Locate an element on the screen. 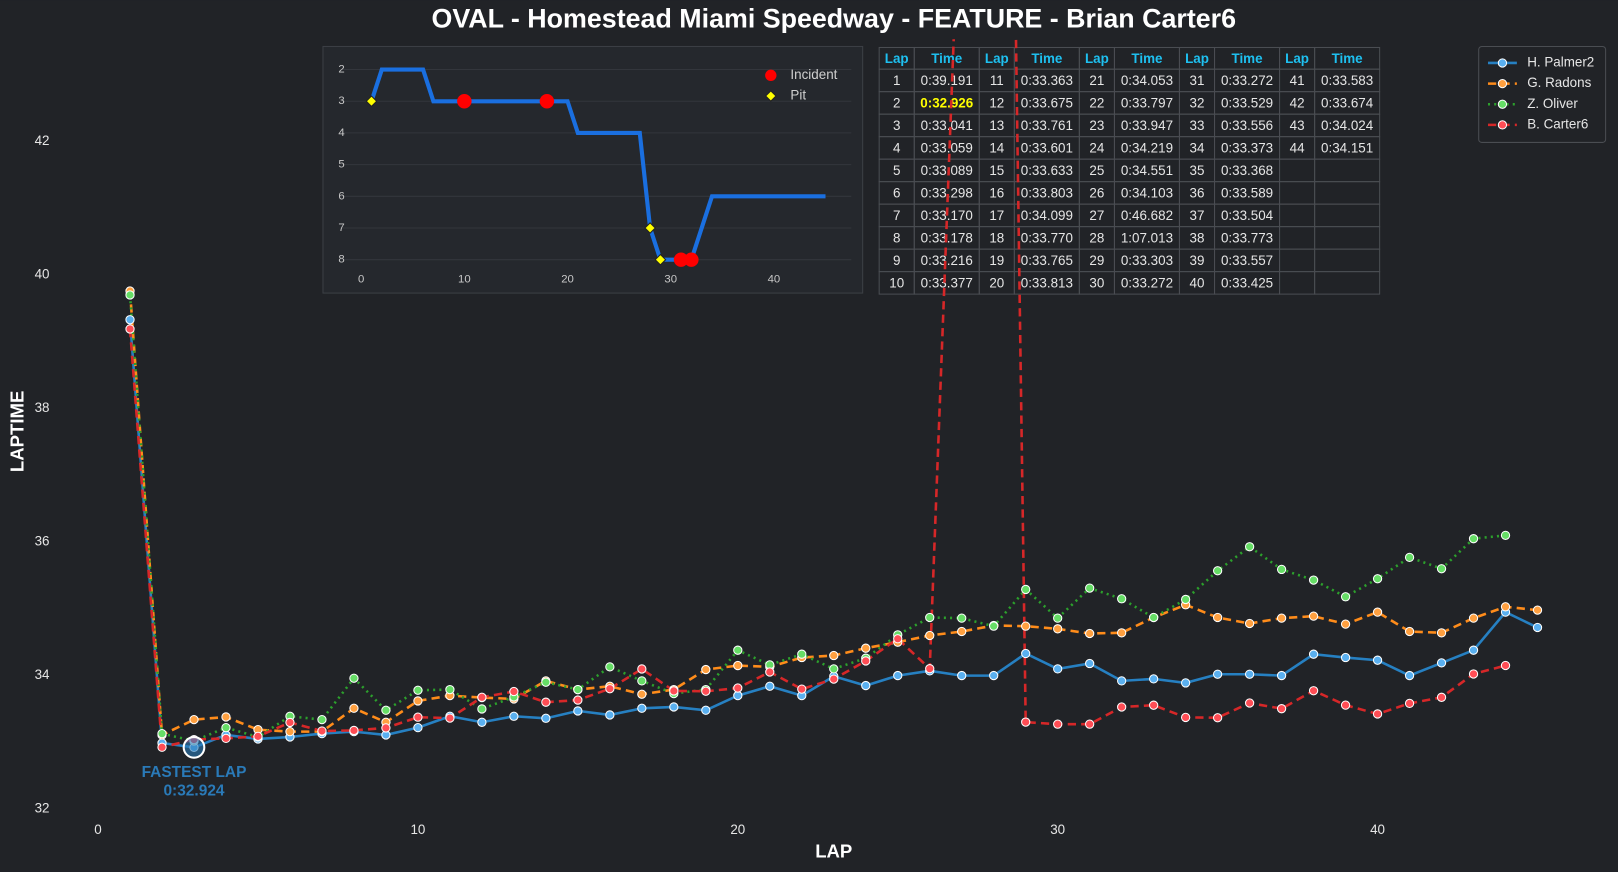 The image size is (1618, 872). cell-text: 15 is located at coordinates (996, 170).